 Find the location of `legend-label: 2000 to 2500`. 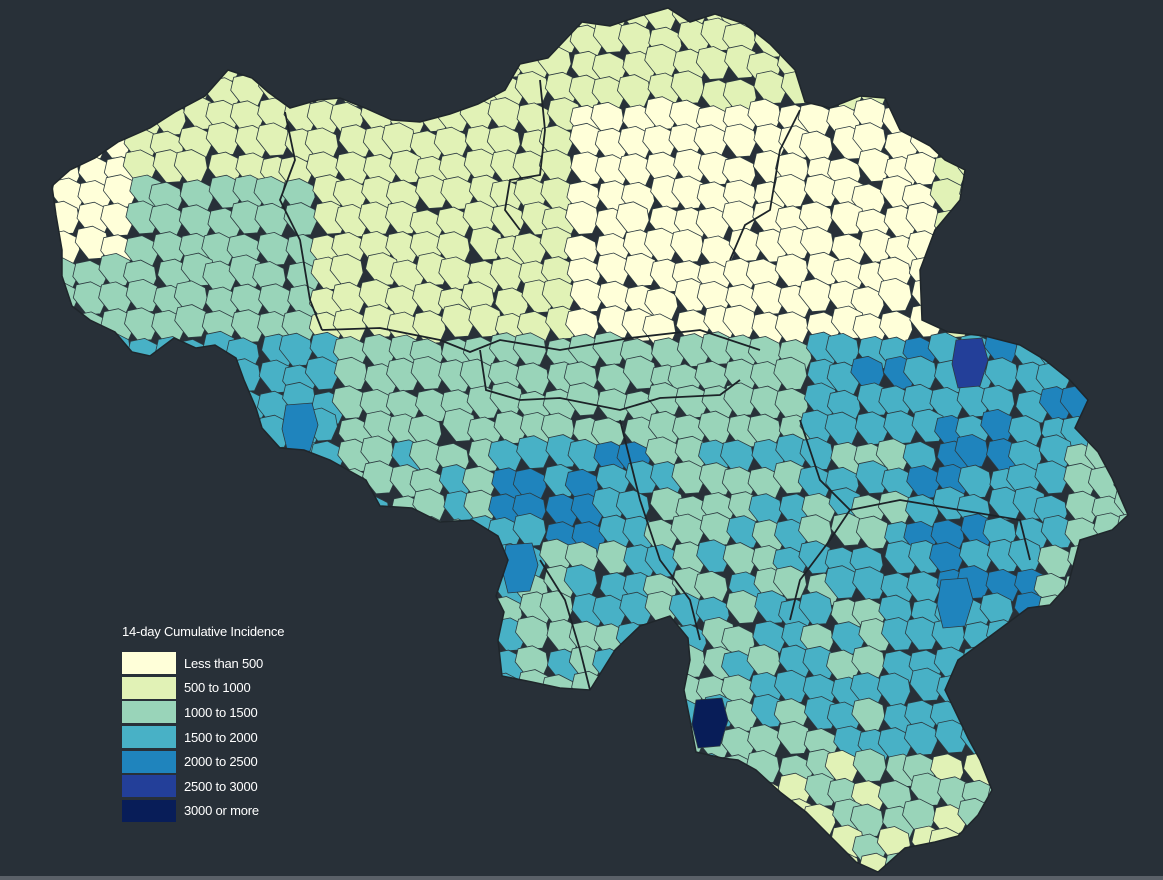

legend-label: 2000 to 2500 is located at coordinates (221, 762).